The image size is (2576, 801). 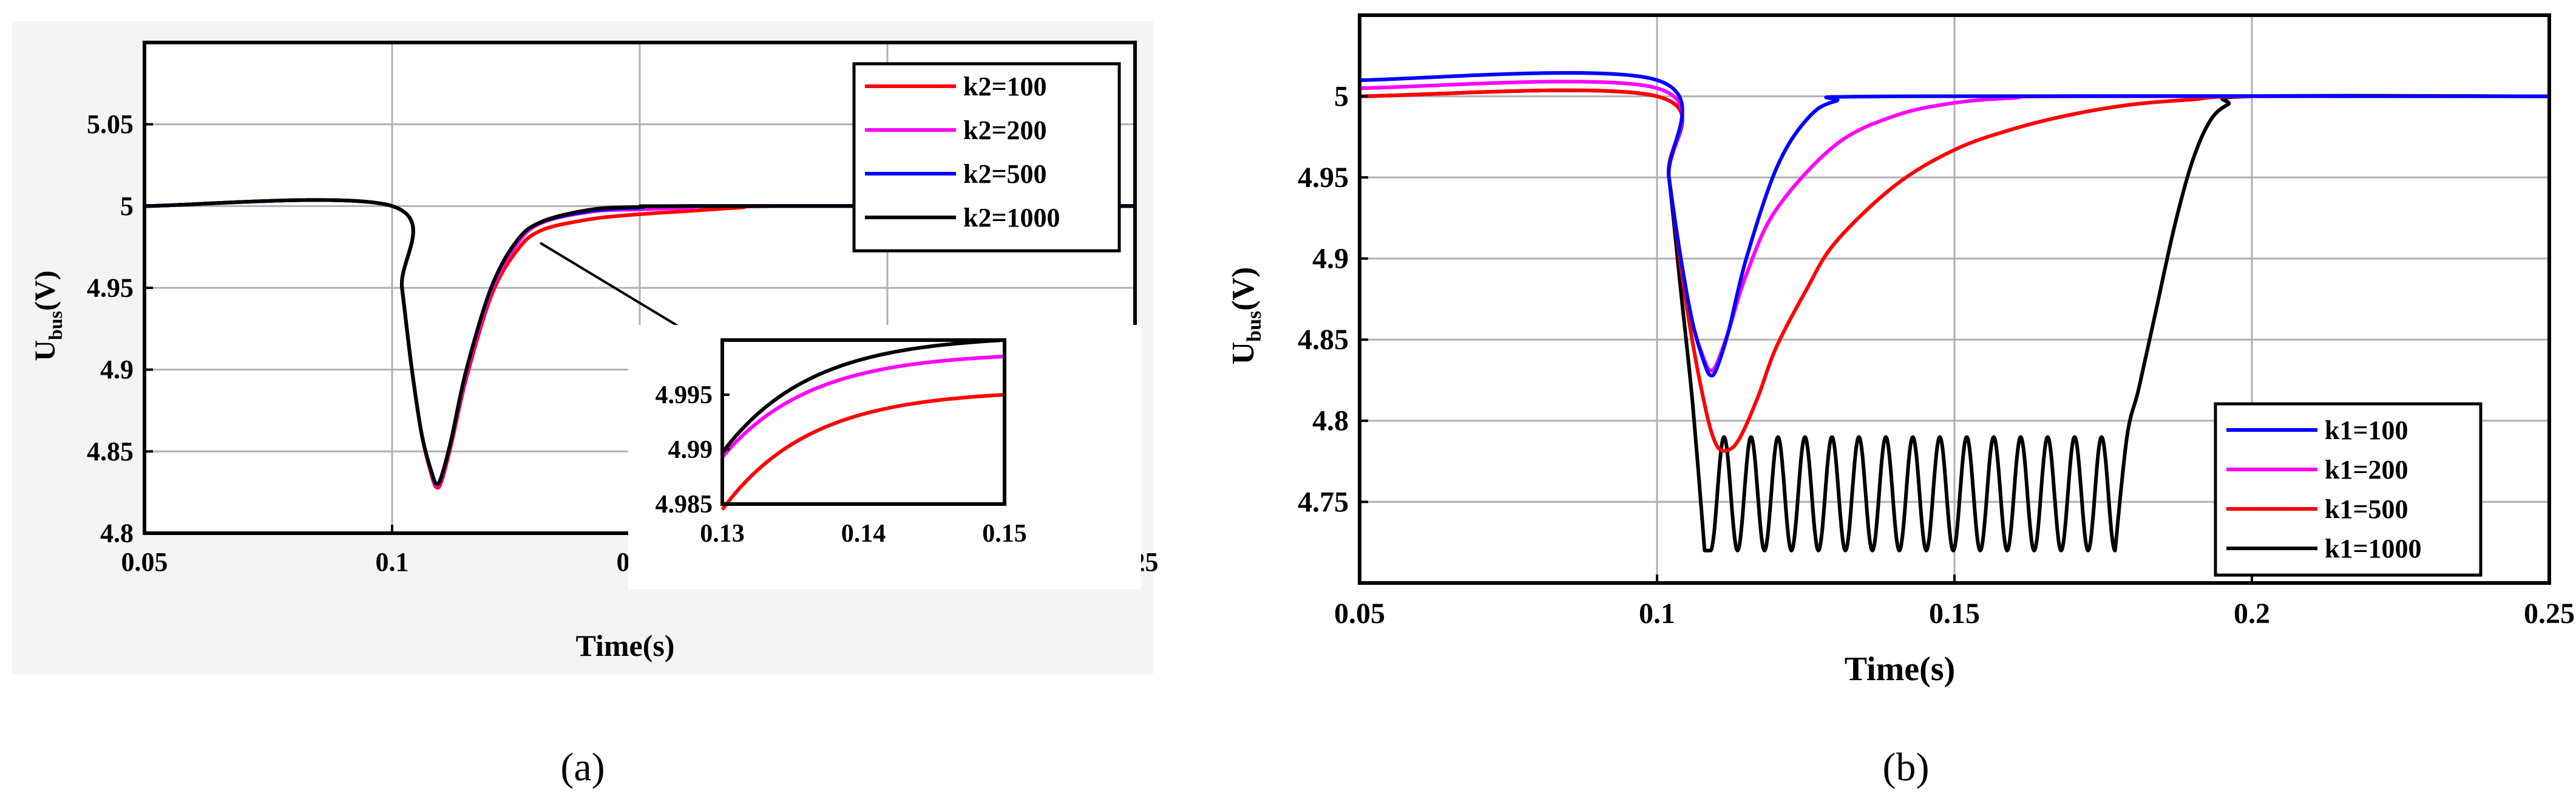 I want to click on panel-b-xlabel: Time(s), so click(x=1901, y=669).